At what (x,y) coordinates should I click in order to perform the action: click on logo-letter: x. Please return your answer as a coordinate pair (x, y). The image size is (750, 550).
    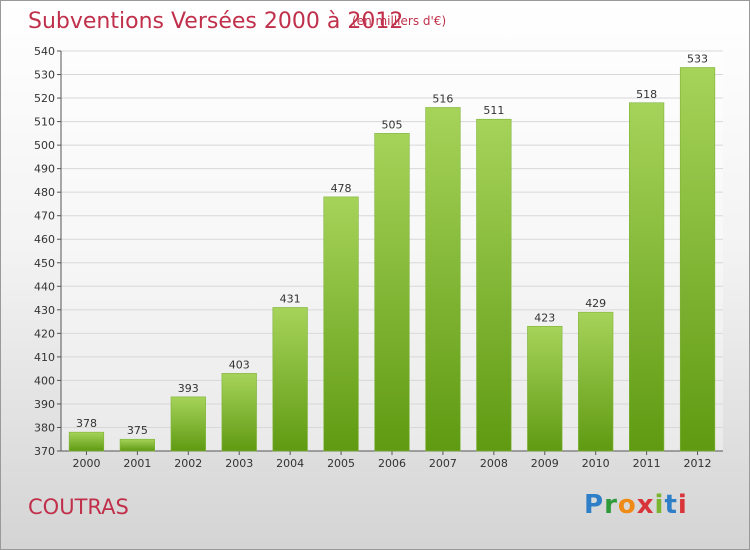
    Looking at the image, I should click on (645, 505).